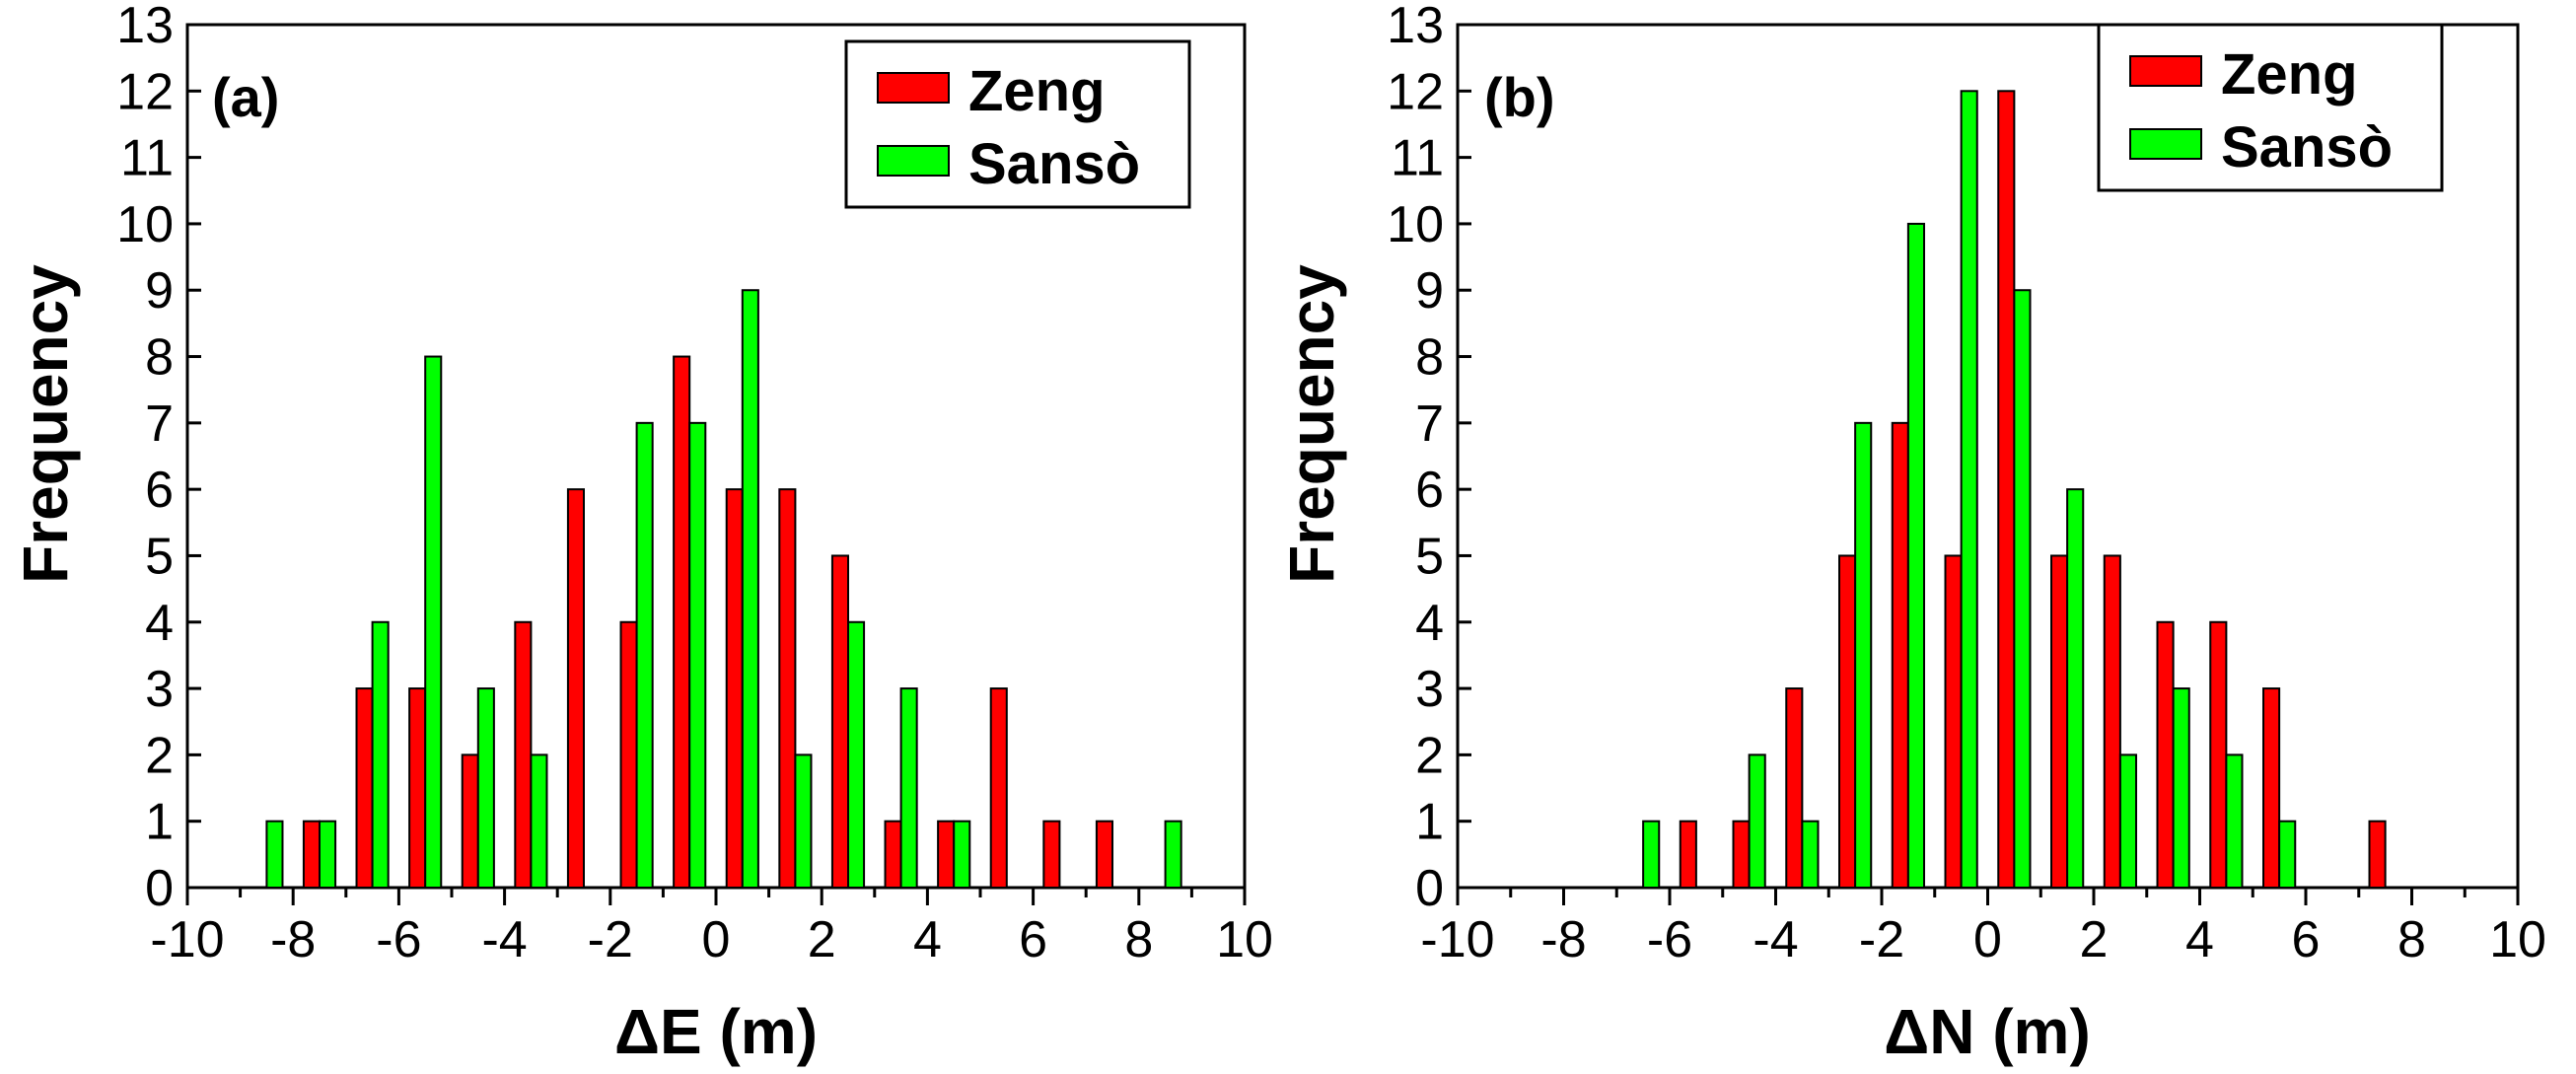 This screenshot has width=2576, height=1074. What do you see at coordinates (1519, 97) in the screenshot?
I see `panel-label: (b)` at bounding box center [1519, 97].